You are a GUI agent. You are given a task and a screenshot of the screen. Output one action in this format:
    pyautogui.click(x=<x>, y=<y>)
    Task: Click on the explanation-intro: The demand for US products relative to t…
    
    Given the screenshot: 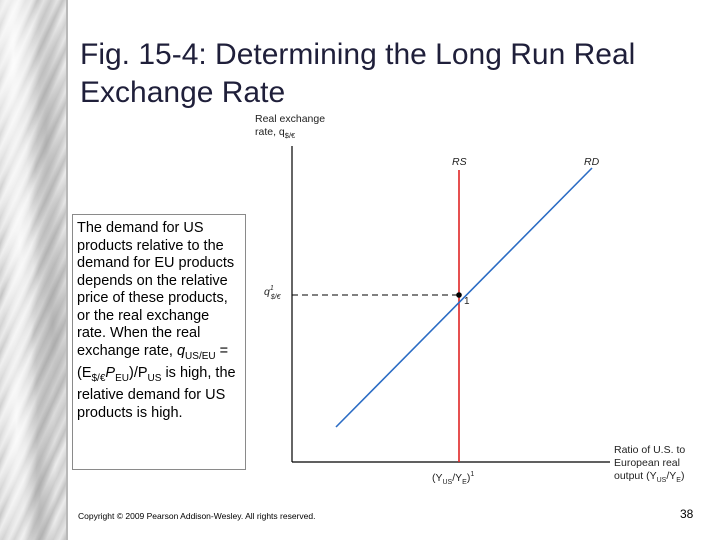 What is the action you would take?
    pyautogui.click(x=156, y=289)
    